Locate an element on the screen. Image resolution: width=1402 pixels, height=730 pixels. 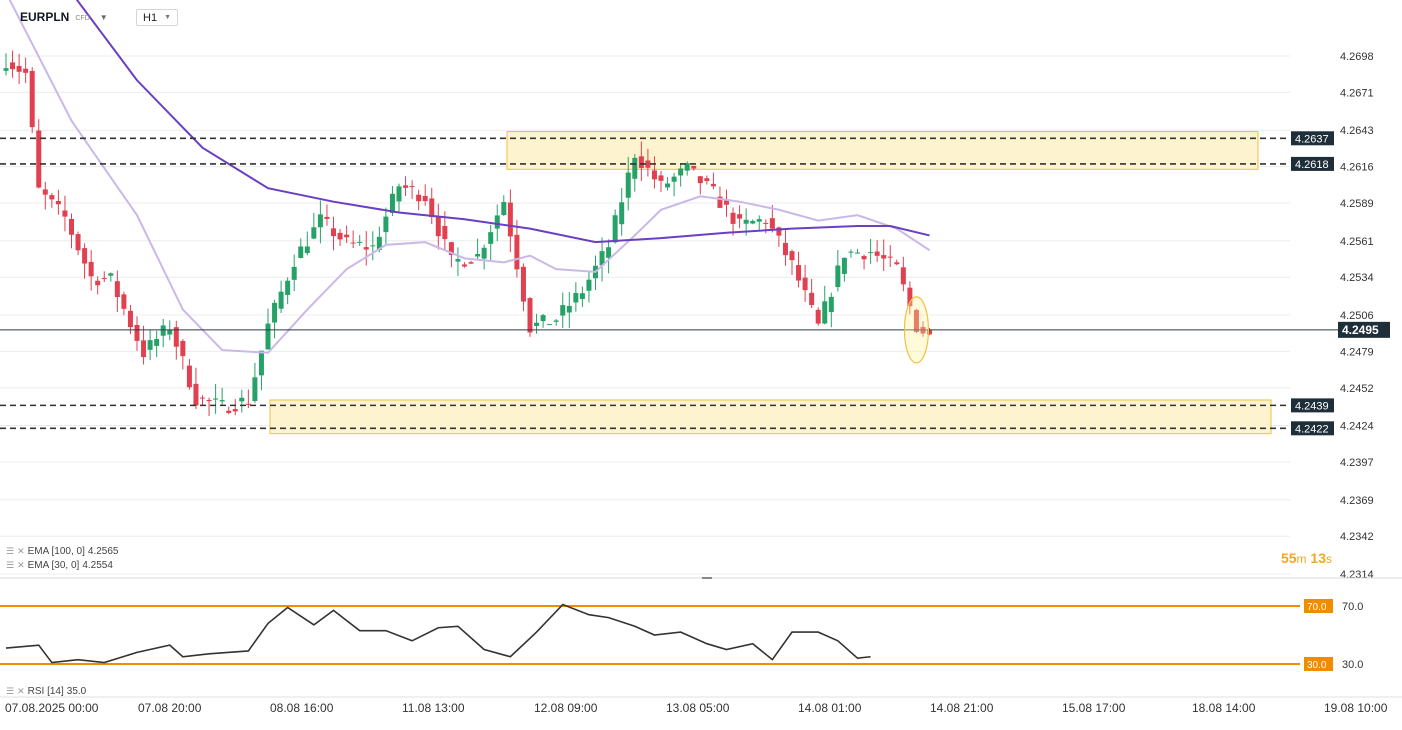
symbol-dropdown-icon: ▼ is located at coordinates (103, 17).